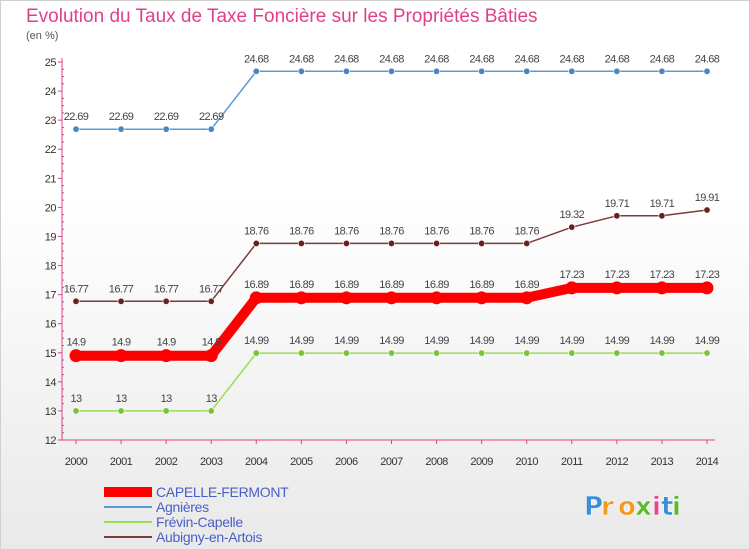 This screenshot has height=550, width=750. What do you see at coordinates (617, 204) in the screenshot?
I see `data-label: 19.71` at bounding box center [617, 204].